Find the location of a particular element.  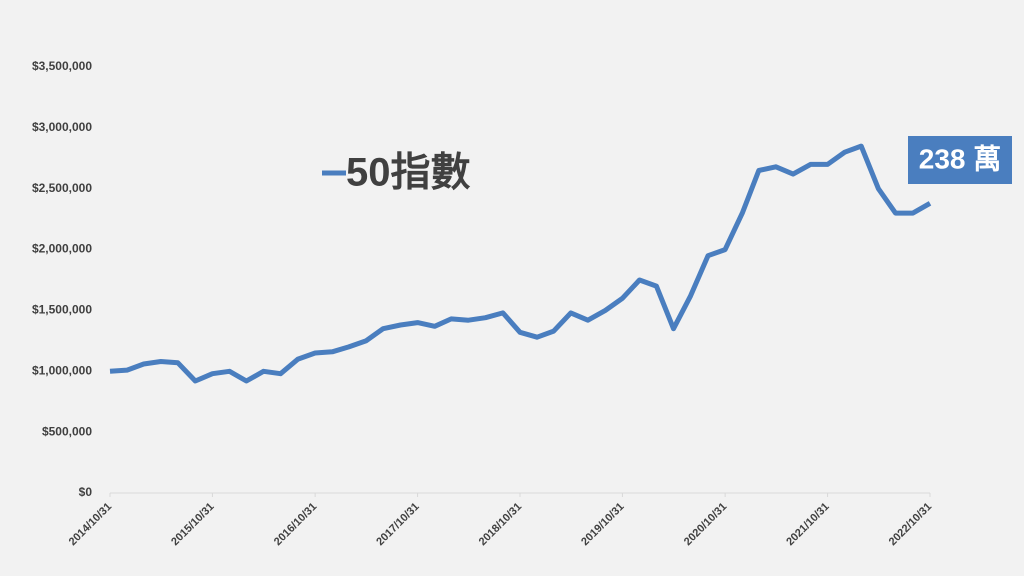

y-tick-label: $2,500,000 is located at coordinates (62, 188).